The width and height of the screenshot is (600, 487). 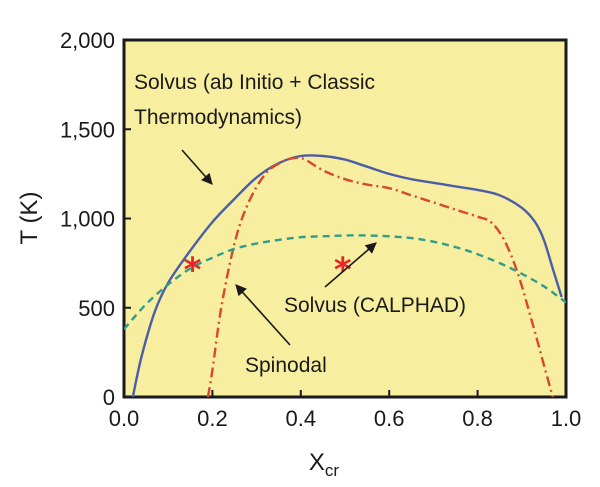 I want to click on x-tick-label: 0.2, so click(x=212, y=418).